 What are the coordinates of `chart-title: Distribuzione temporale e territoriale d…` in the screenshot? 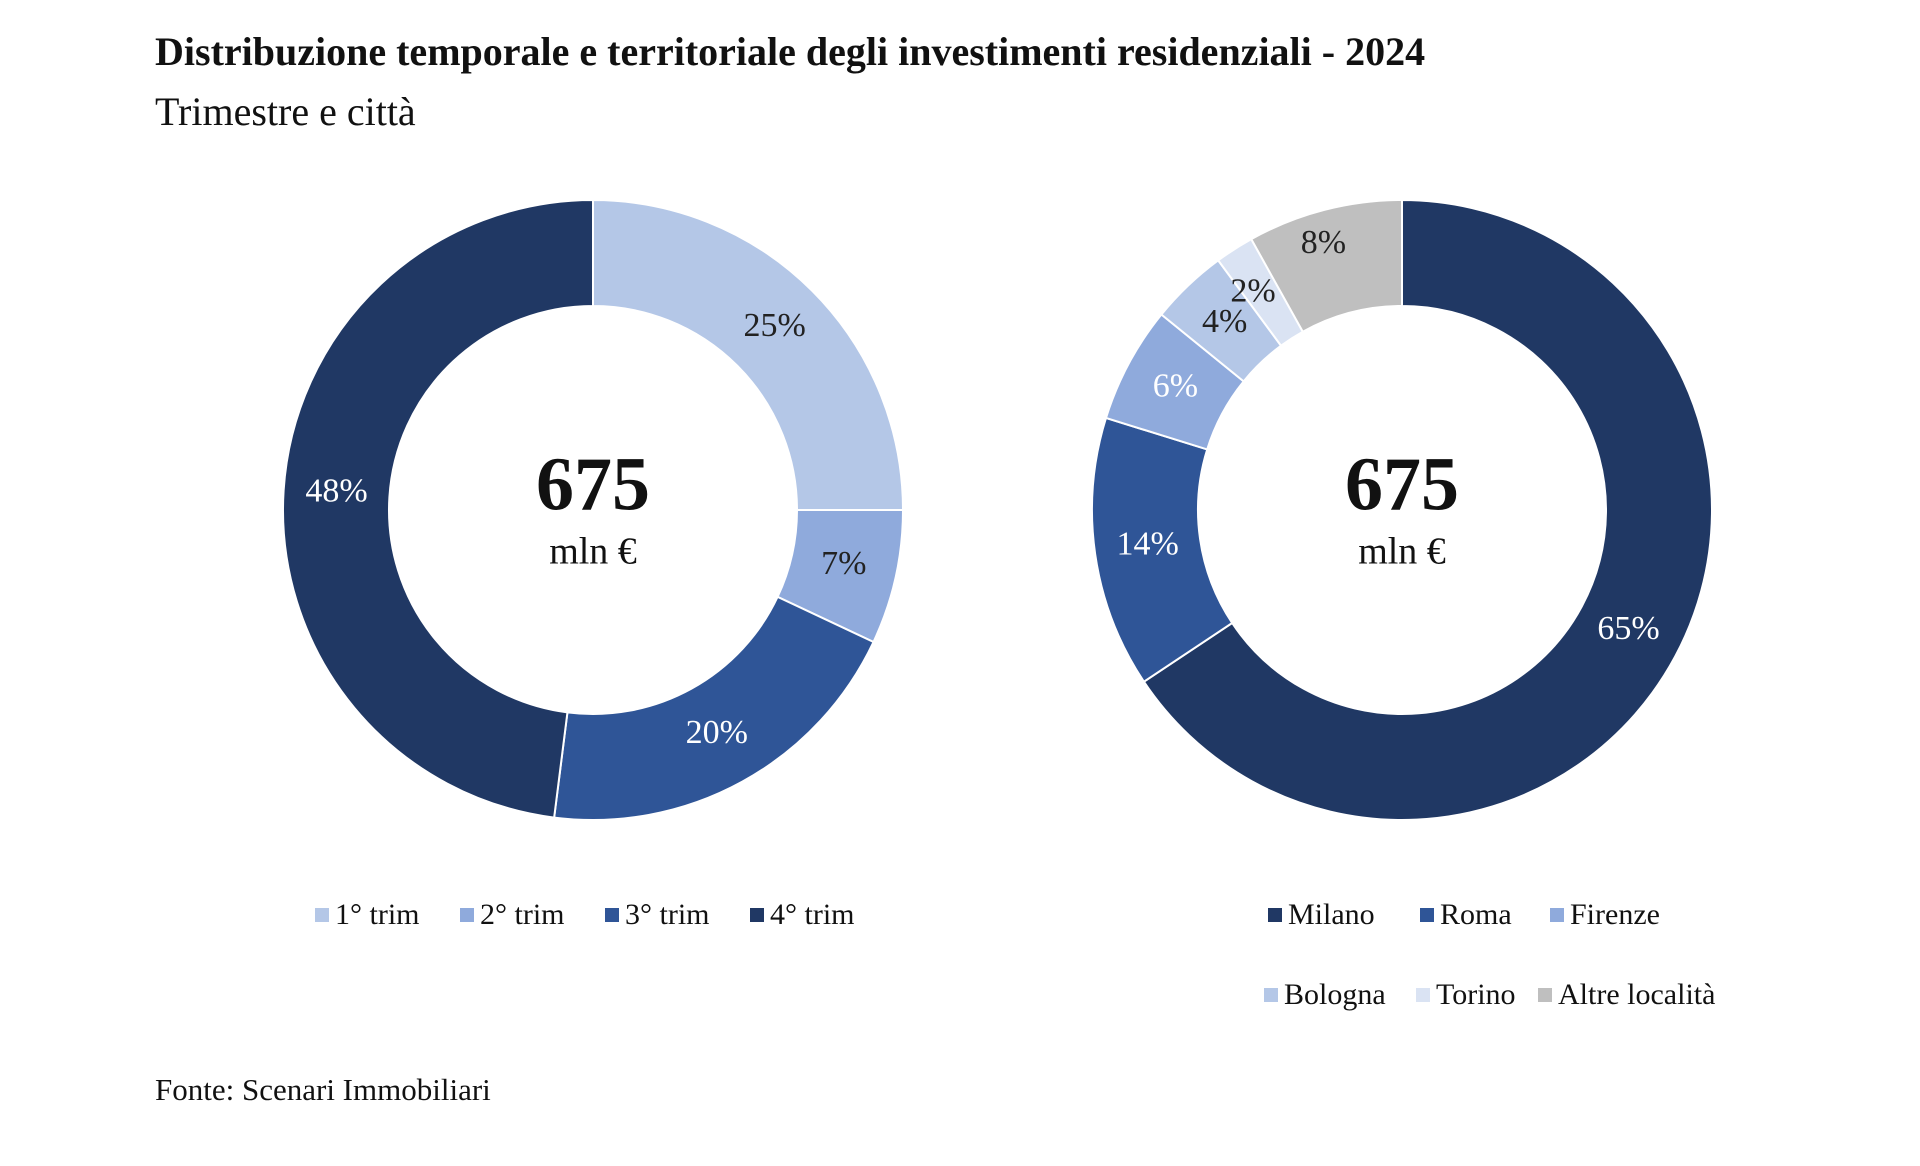 It's located at (790, 51).